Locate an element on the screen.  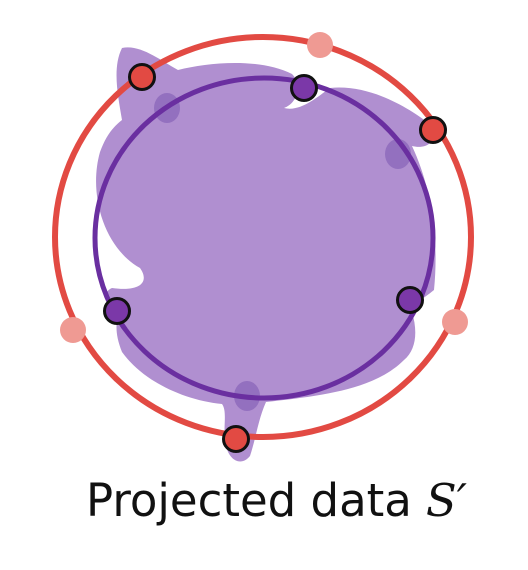
caption-text: Projected data is located at coordinates (249, 500).